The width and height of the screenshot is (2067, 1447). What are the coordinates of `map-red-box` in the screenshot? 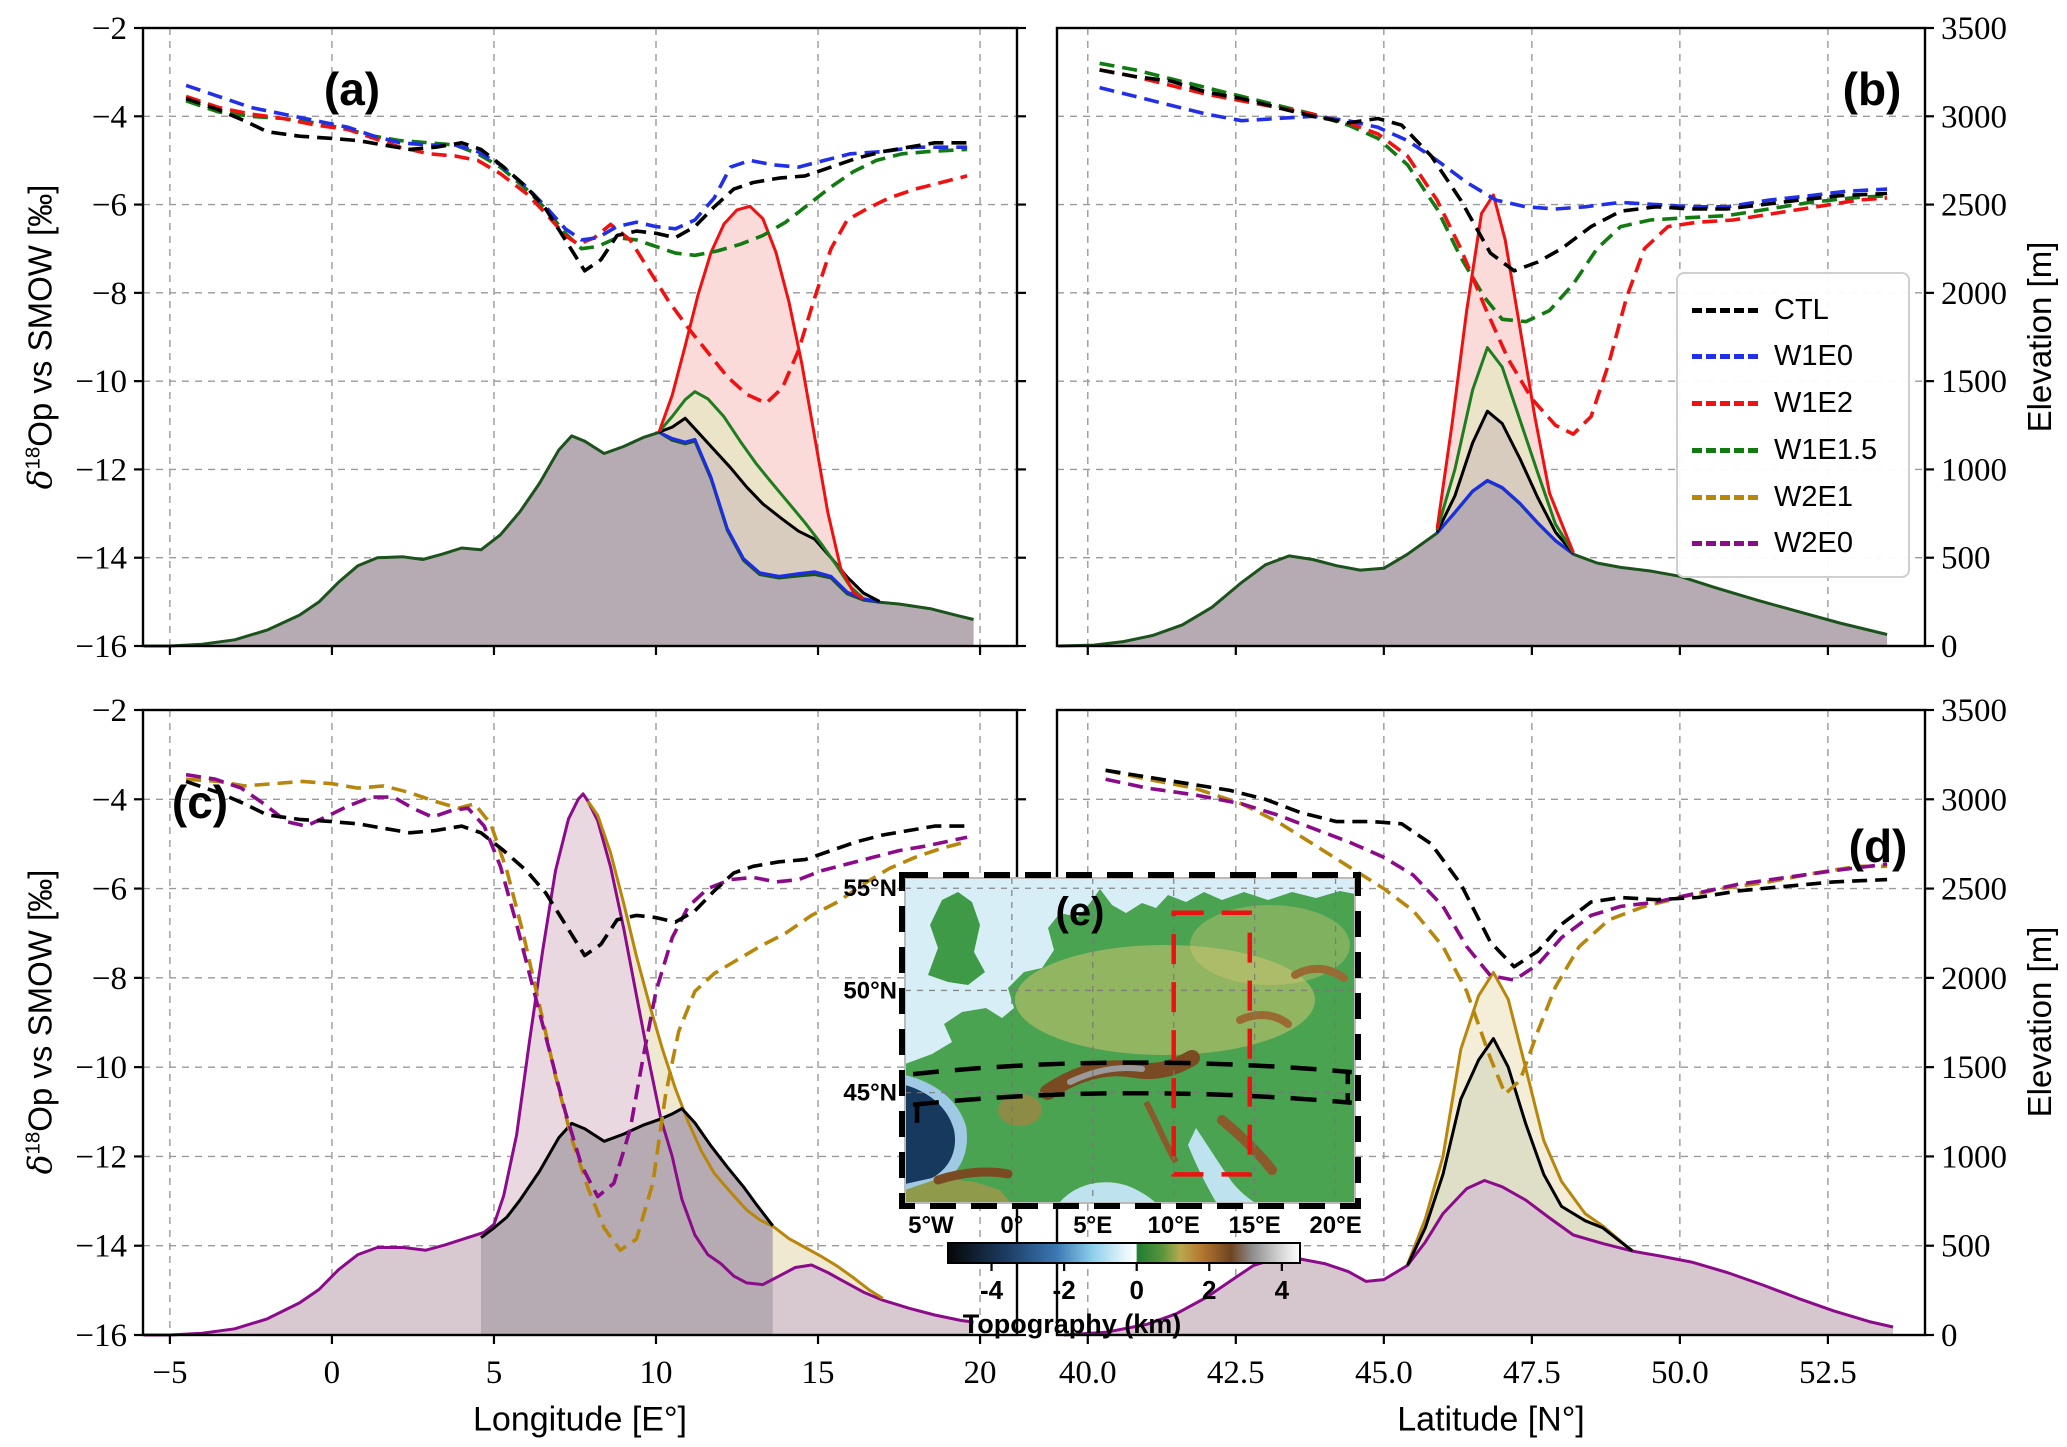 It's located at (1212, 1043).